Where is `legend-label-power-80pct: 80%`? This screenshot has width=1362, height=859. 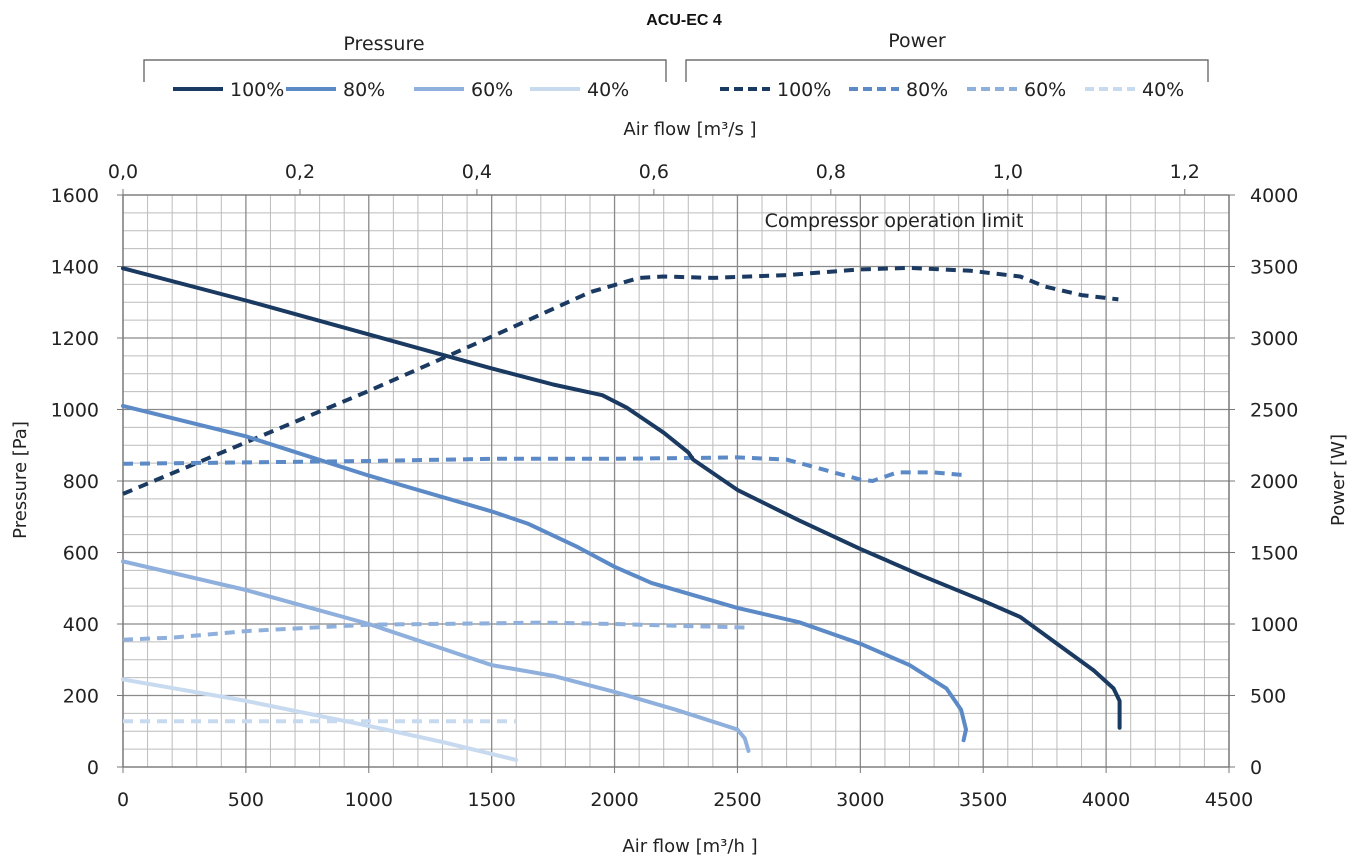
legend-label-power-80pct: 80% is located at coordinates (927, 90).